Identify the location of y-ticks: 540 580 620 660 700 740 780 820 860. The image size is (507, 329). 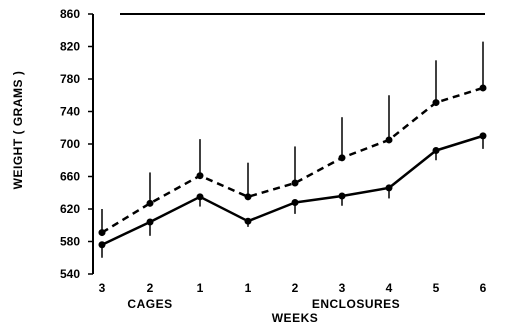
(76, 144).